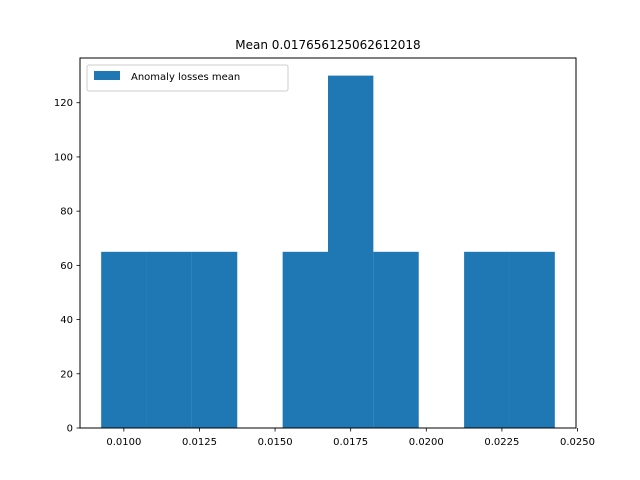 Image resolution: width=640 pixels, height=480 pixels. I want to click on y-tick-label: 120, so click(63, 103).